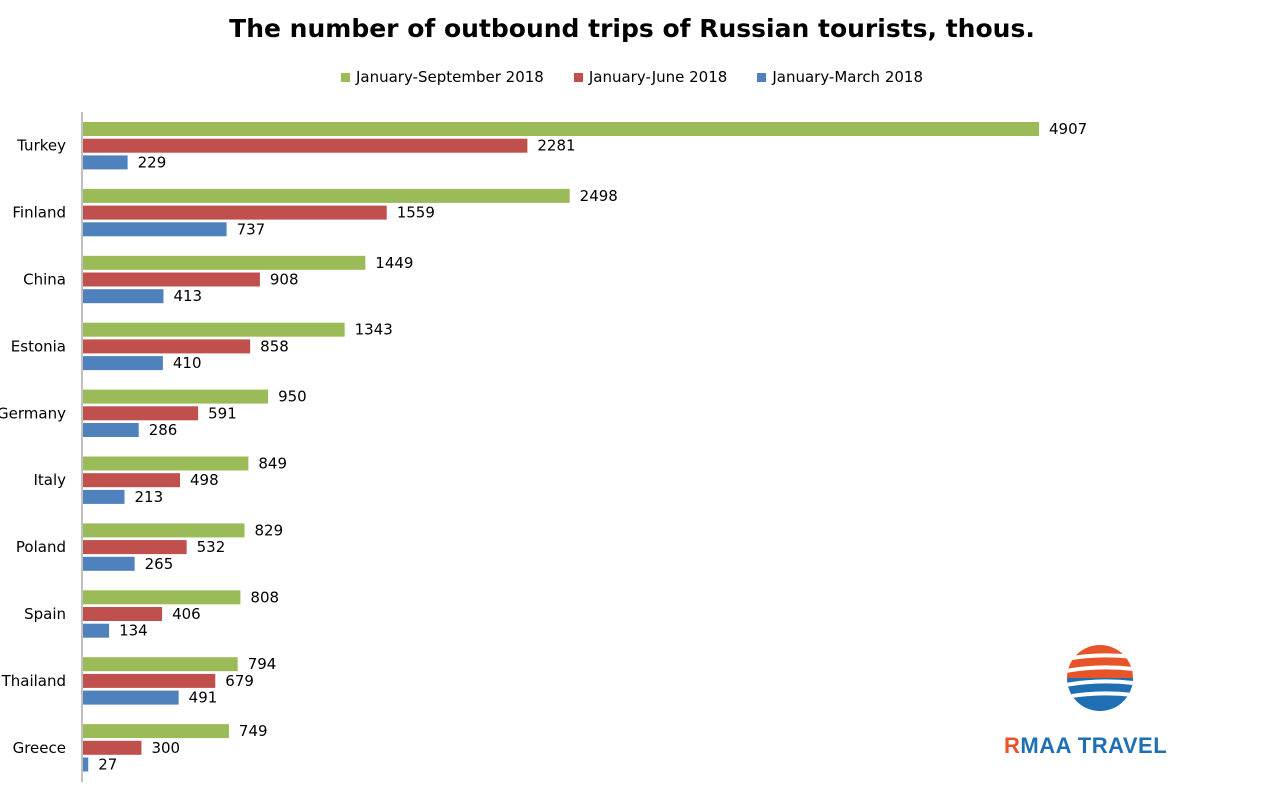 This screenshot has height=797, width=1264. I want to click on legend-item: January-September 2018, so click(442, 77).